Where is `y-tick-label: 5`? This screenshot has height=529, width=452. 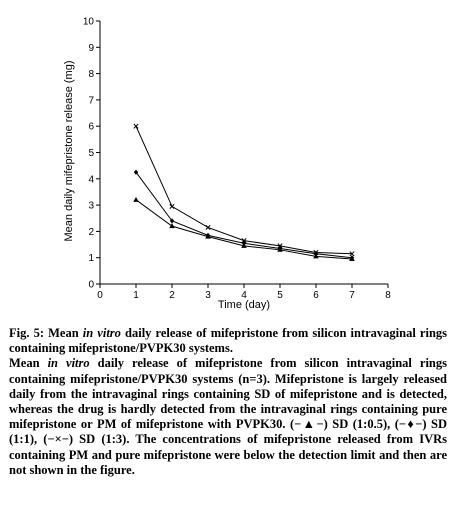
y-tick-label: 5 is located at coordinates (91, 153).